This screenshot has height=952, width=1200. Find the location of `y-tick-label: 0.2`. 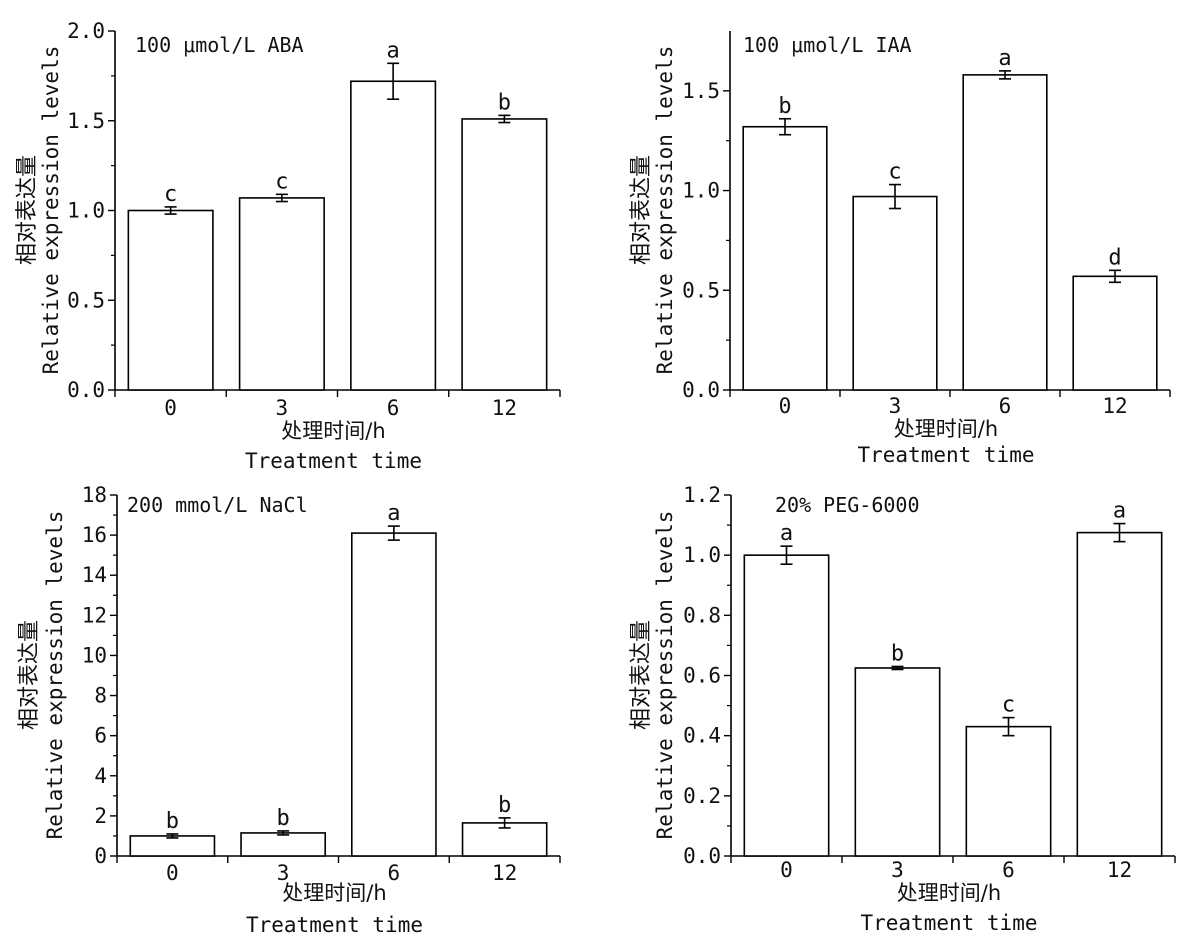

y-tick-label: 0.2 is located at coordinates (702, 796).